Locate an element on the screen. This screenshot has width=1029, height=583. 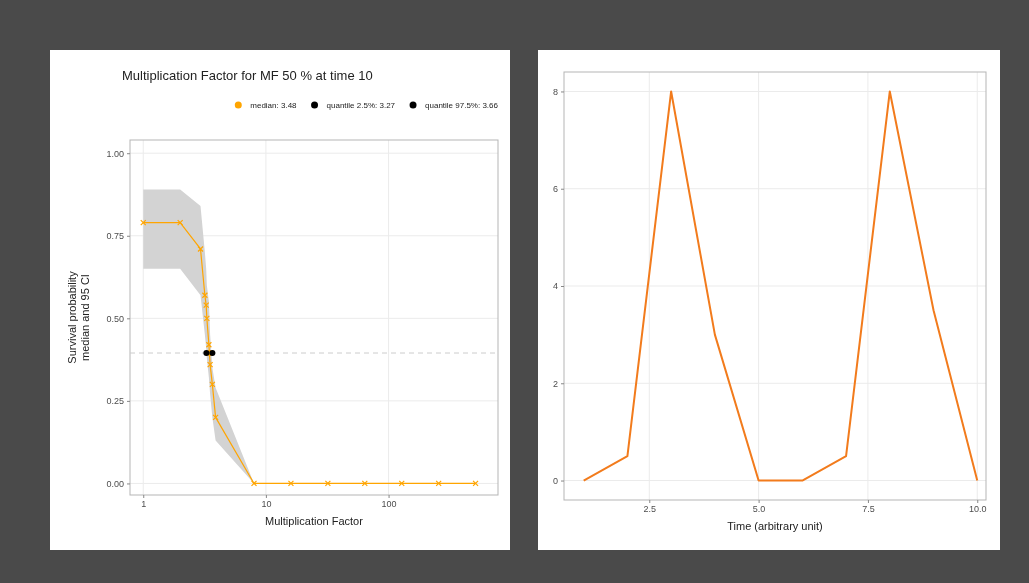
x-tick-label: 7.5 is located at coordinates (868, 509).